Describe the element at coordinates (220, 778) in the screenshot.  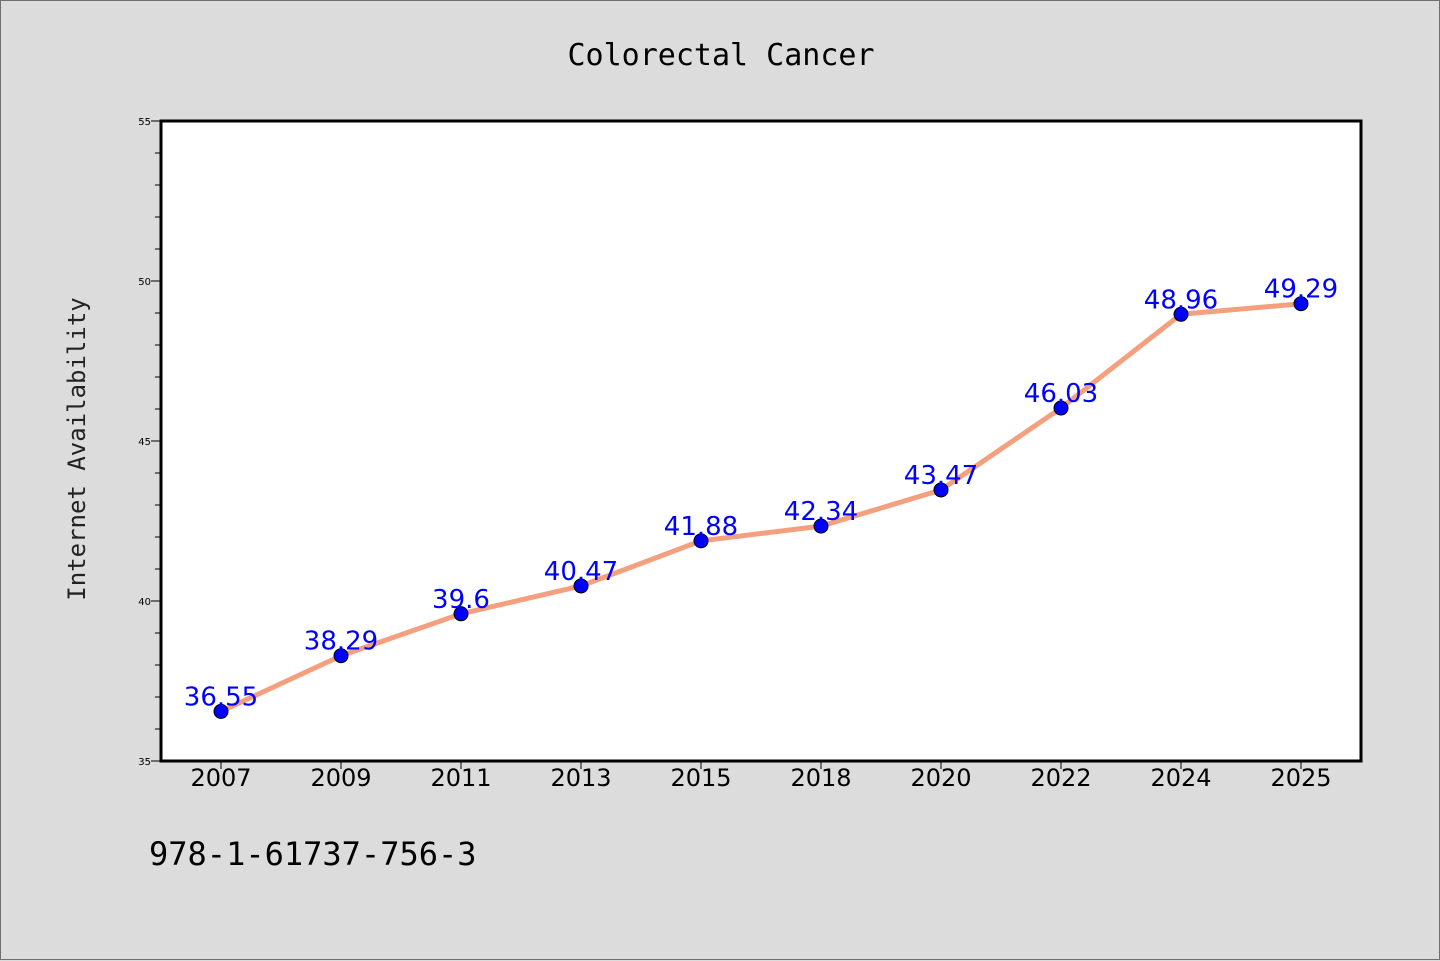
I see `x-tick-label: 2007` at that location.